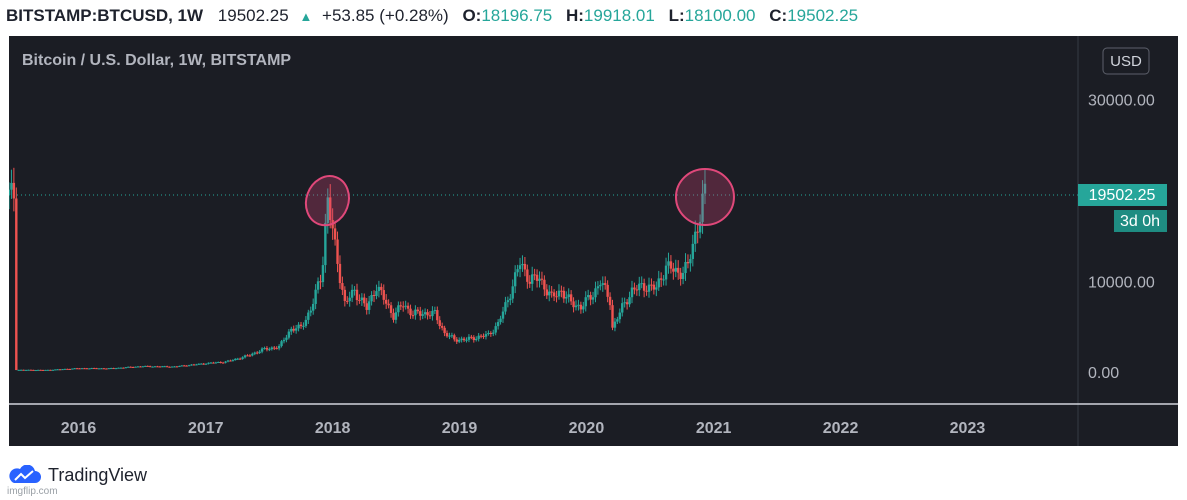 This screenshot has height=500, width=1187. What do you see at coordinates (1122, 194) in the screenshot?
I see `last-price-badge-bg` at bounding box center [1122, 194].